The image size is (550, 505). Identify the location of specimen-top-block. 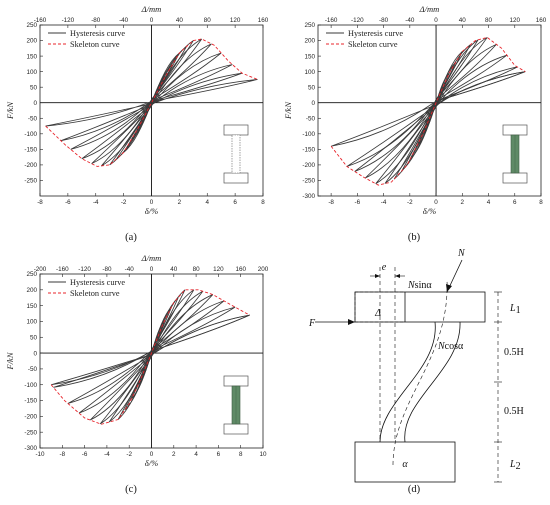
(515, 130).